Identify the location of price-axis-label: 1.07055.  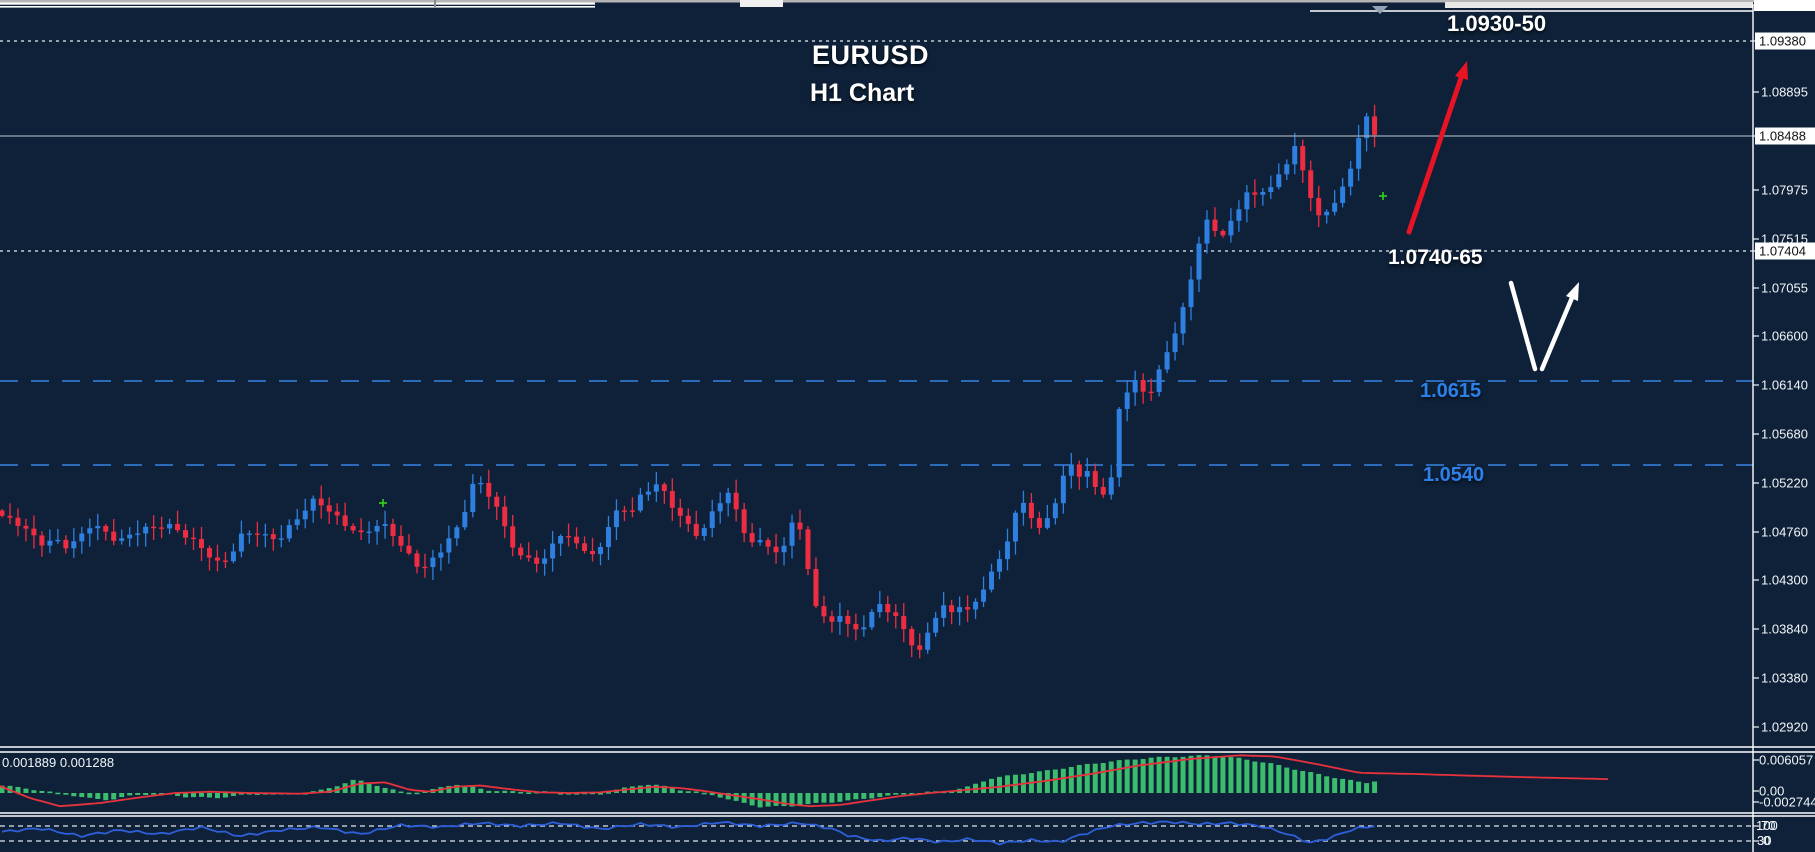
(1784, 288).